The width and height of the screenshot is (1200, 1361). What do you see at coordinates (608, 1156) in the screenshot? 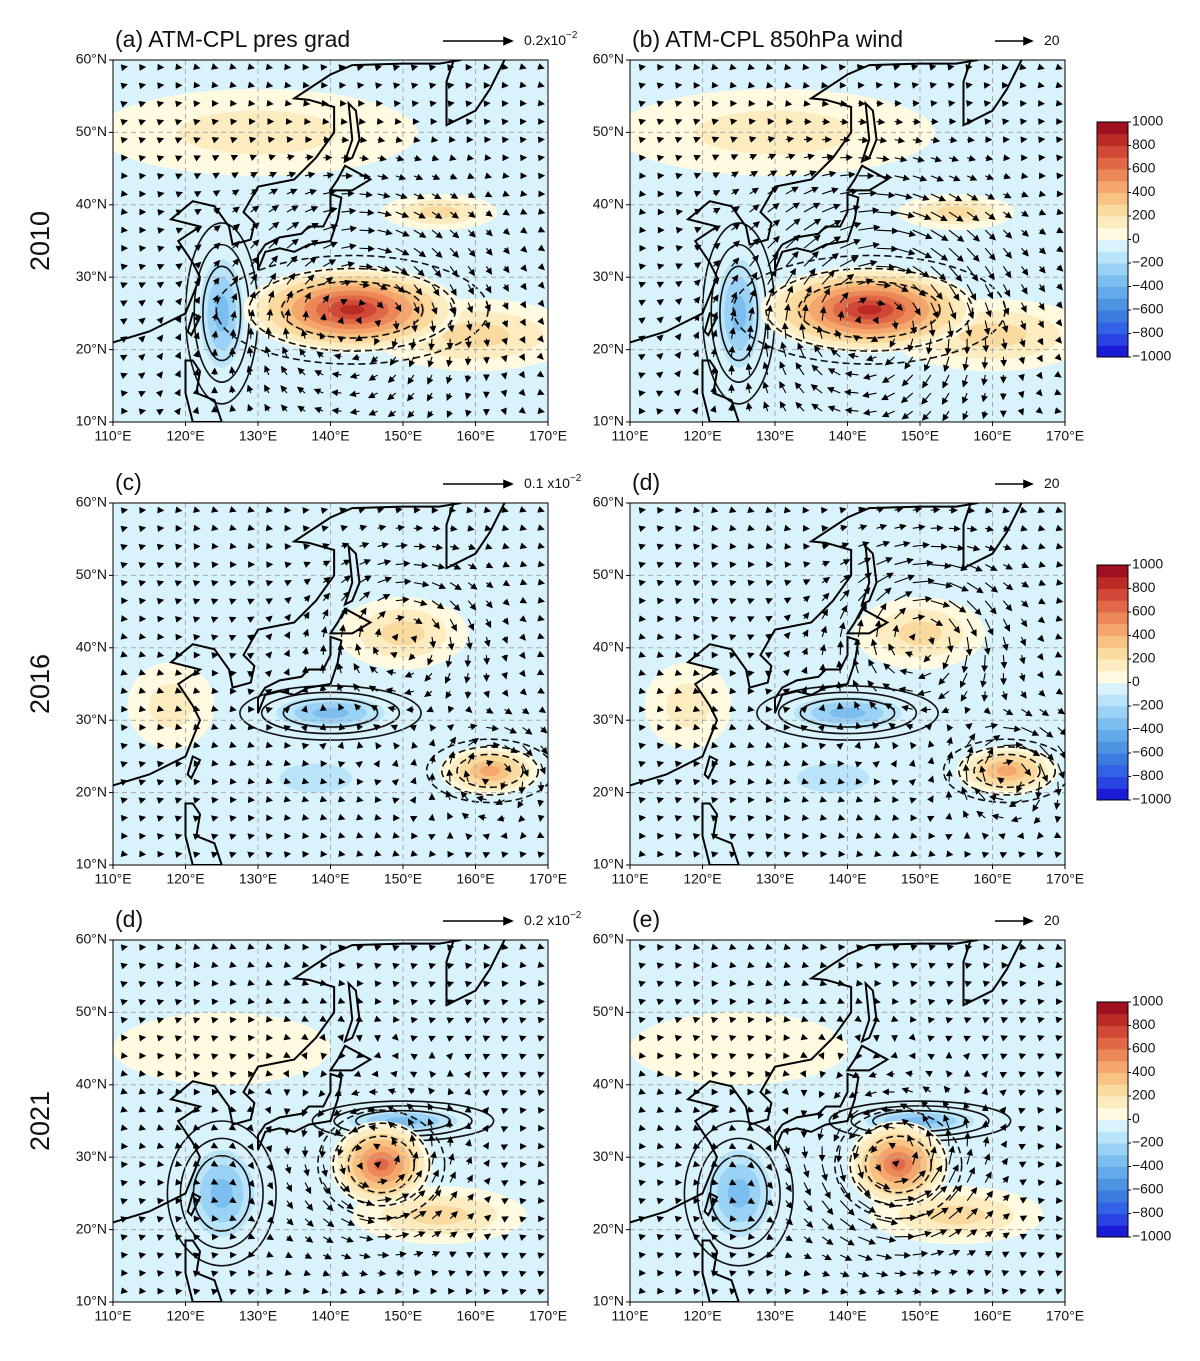
I see `y-tick-label: 30°N` at bounding box center [608, 1156].